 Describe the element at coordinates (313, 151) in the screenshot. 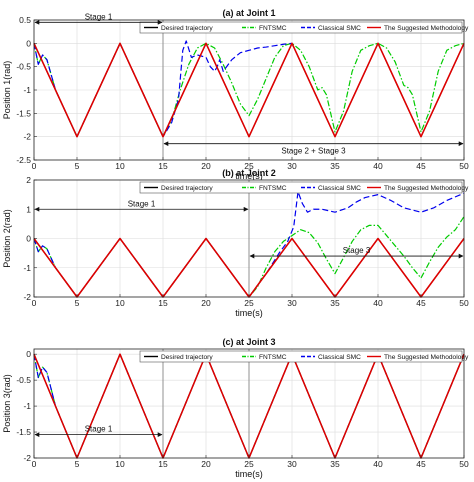

I see `stage-label: Stage 2 + Stage 3` at that location.